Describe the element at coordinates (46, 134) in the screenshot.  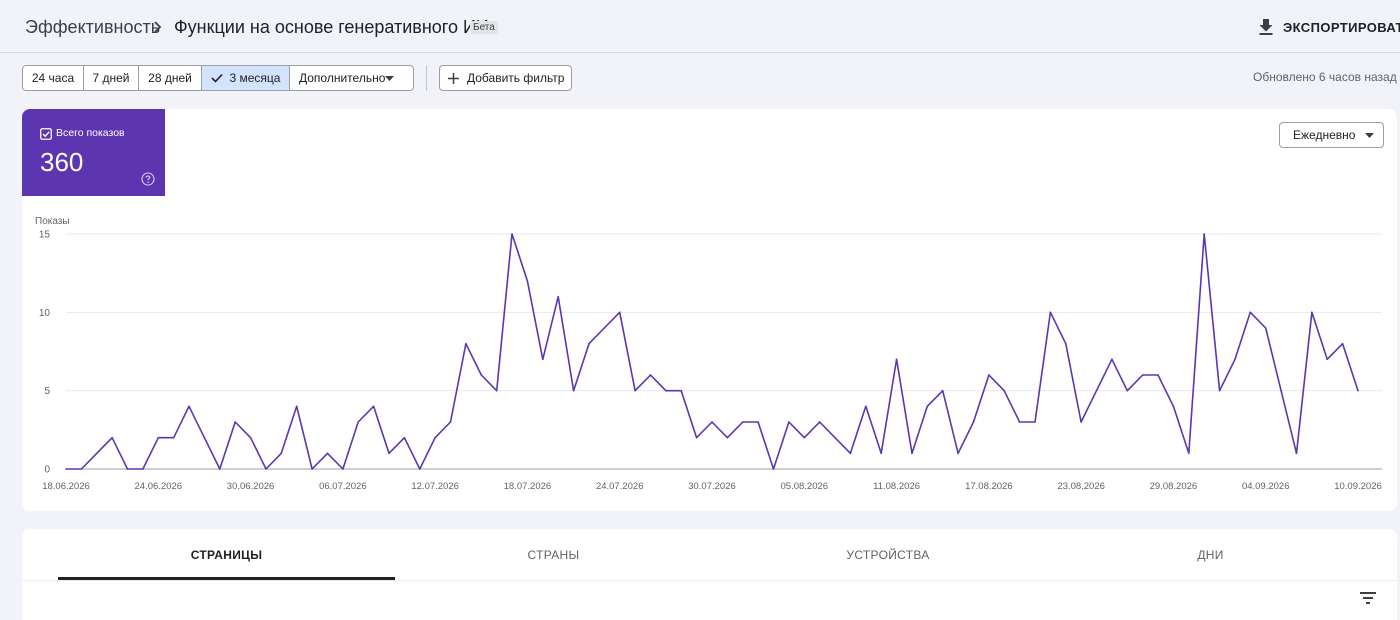
I see `checkbox-checked-icon` at that location.